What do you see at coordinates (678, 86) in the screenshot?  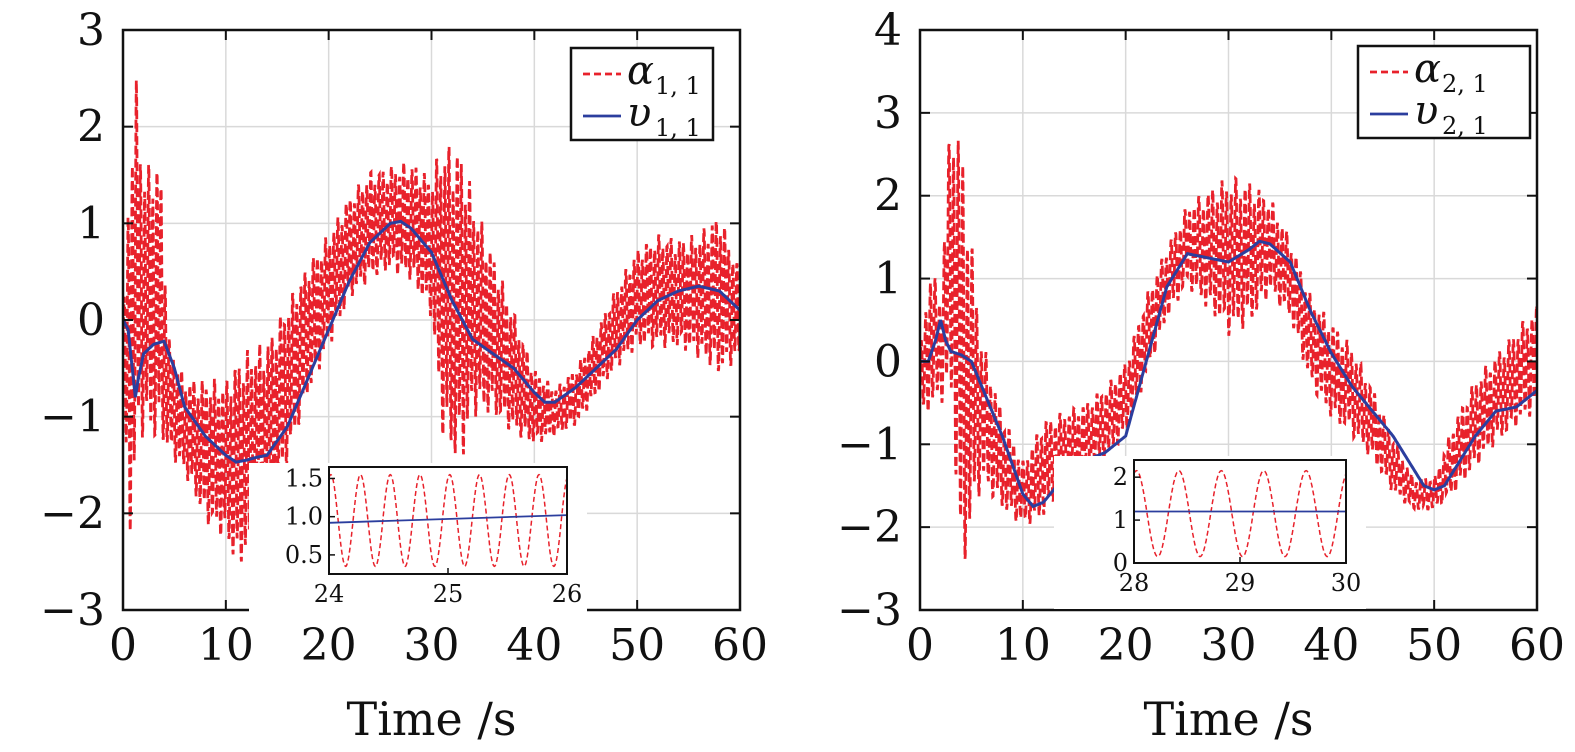 I see `legend-subscript-alpha: 1, 1` at bounding box center [678, 86].